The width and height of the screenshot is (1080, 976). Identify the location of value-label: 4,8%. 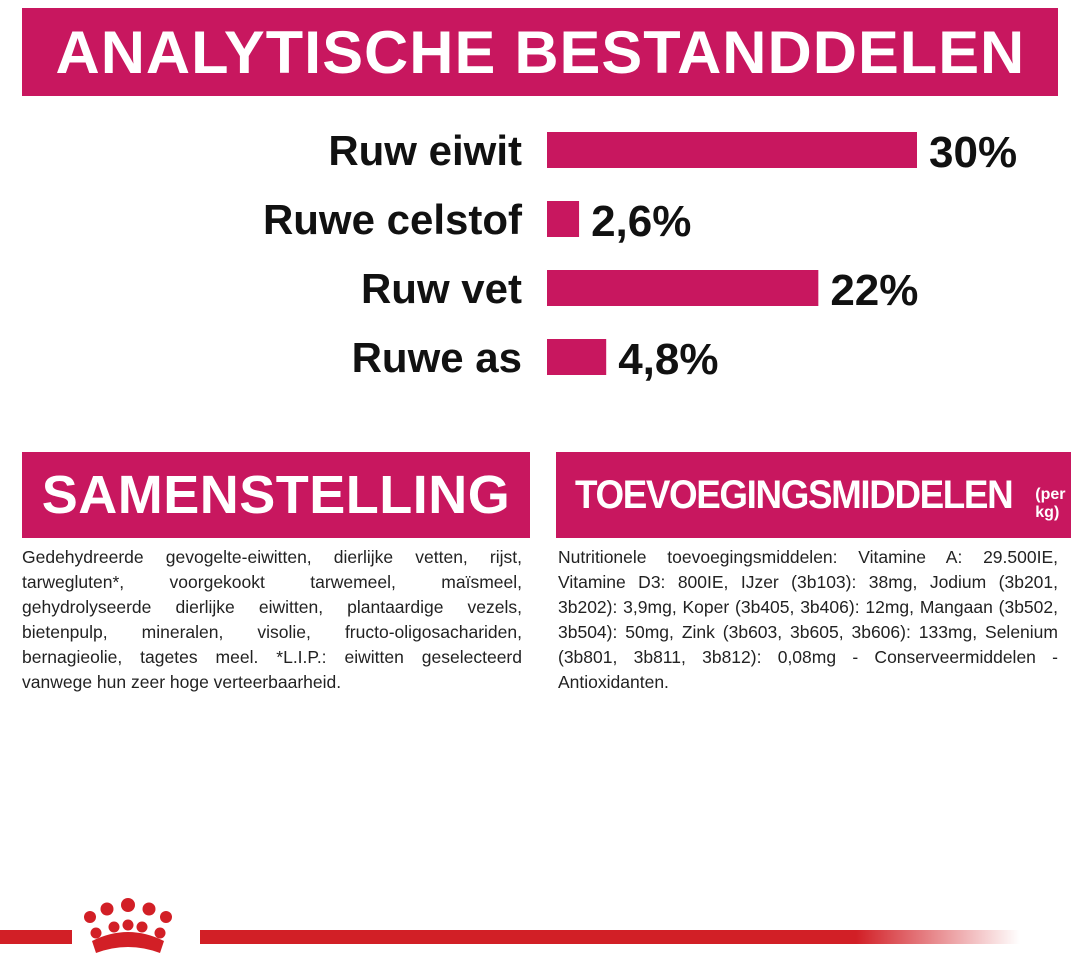
(668, 359).